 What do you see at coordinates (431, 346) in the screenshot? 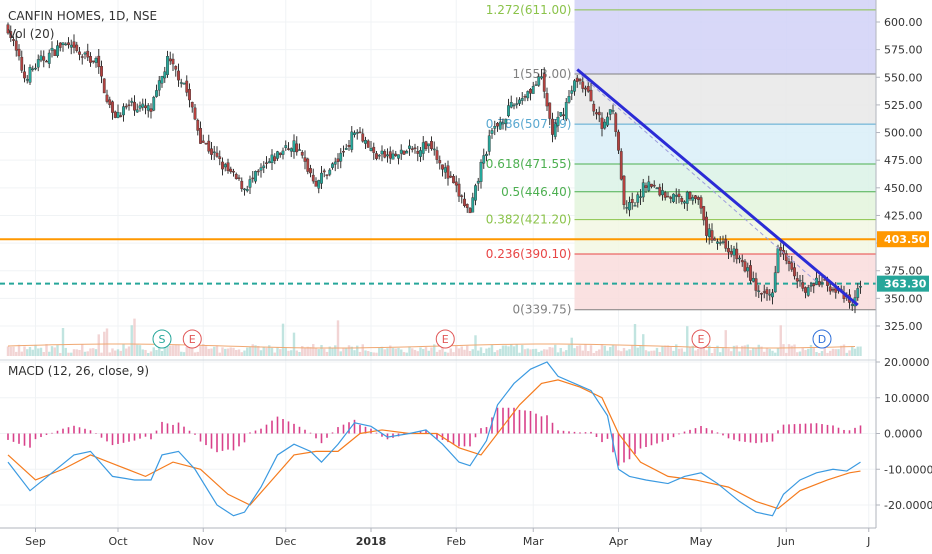
I see `volume-ma-line` at bounding box center [431, 346].